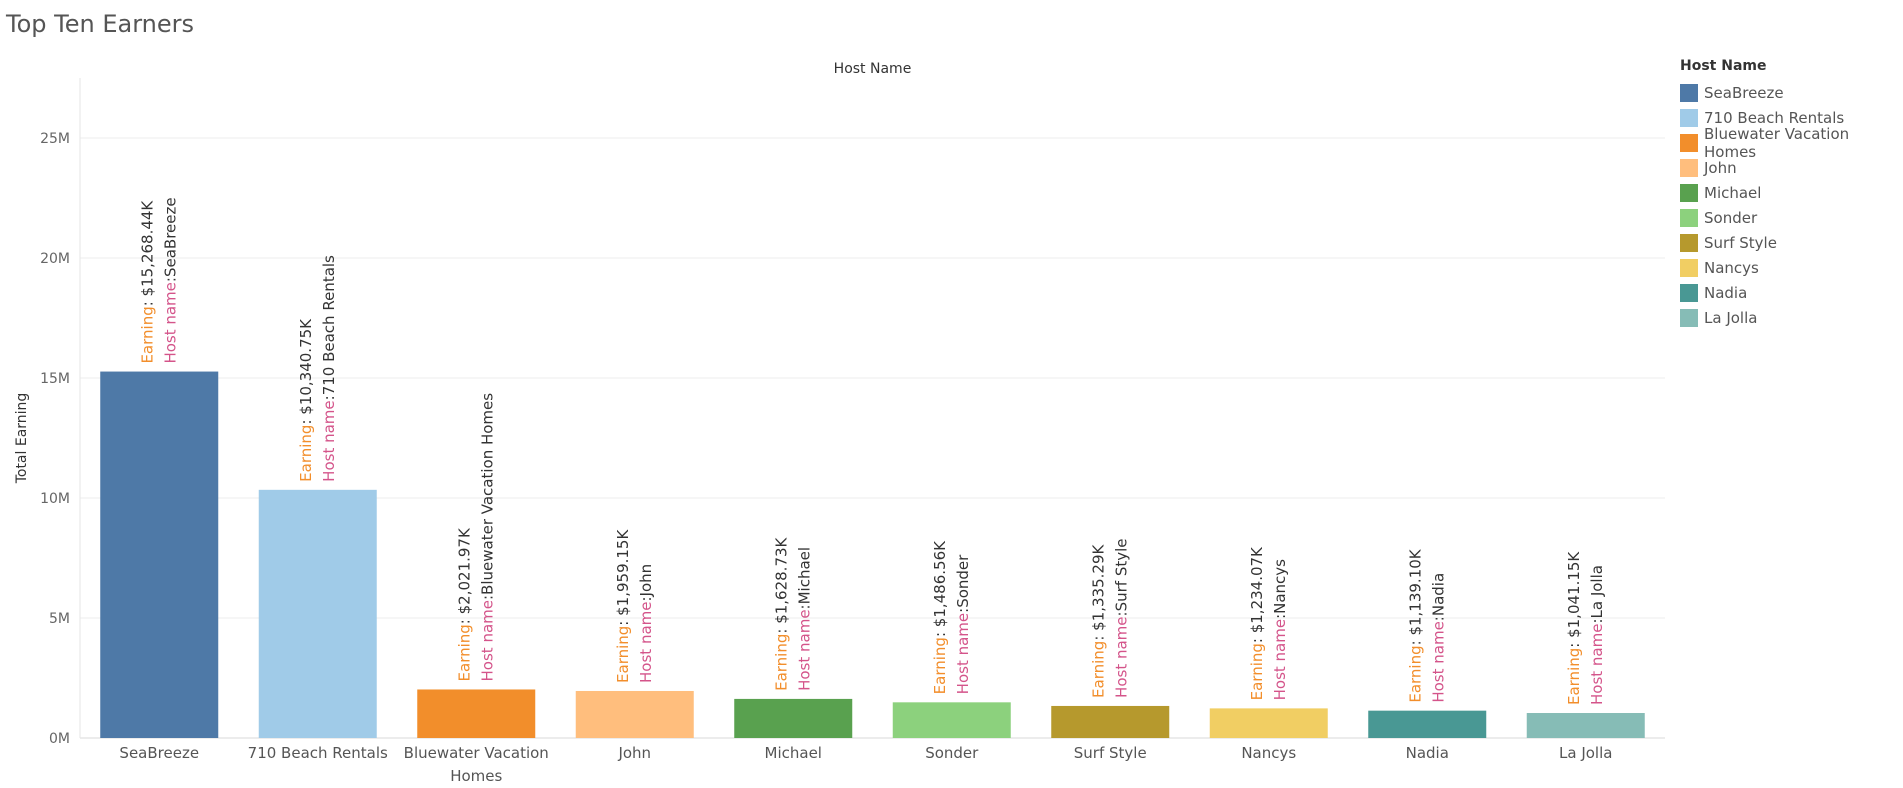 This screenshot has width=1903, height=788. I want to click on y-tick-label: 20M, so click(55, 259).